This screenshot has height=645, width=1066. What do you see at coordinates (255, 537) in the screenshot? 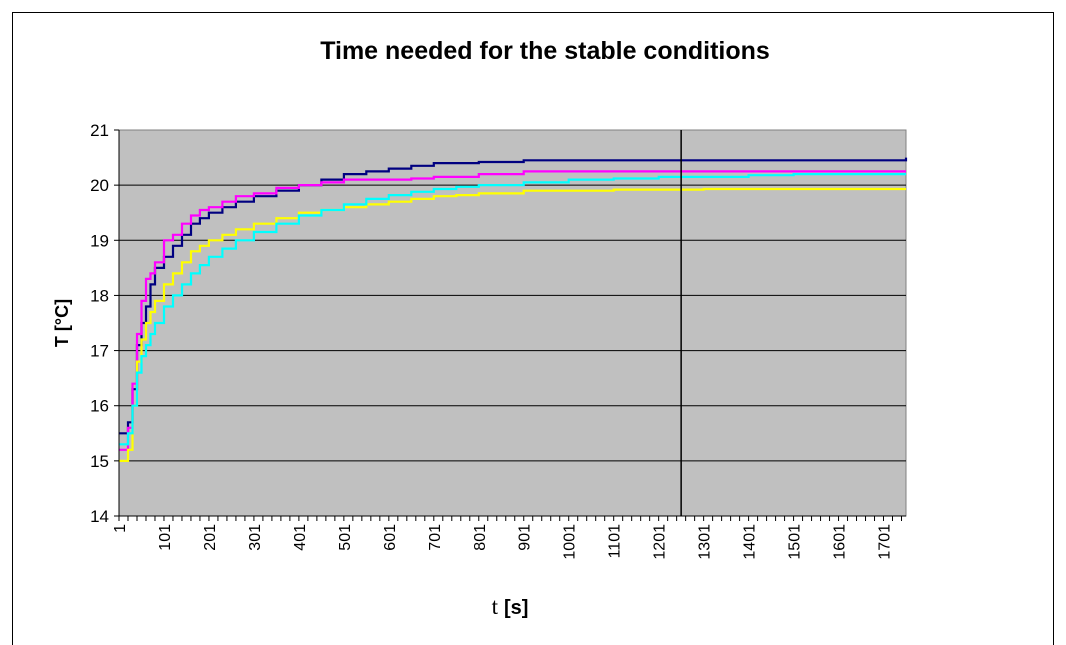
I see `x-tick-label-301: 301` at bounding box center [255, 537].